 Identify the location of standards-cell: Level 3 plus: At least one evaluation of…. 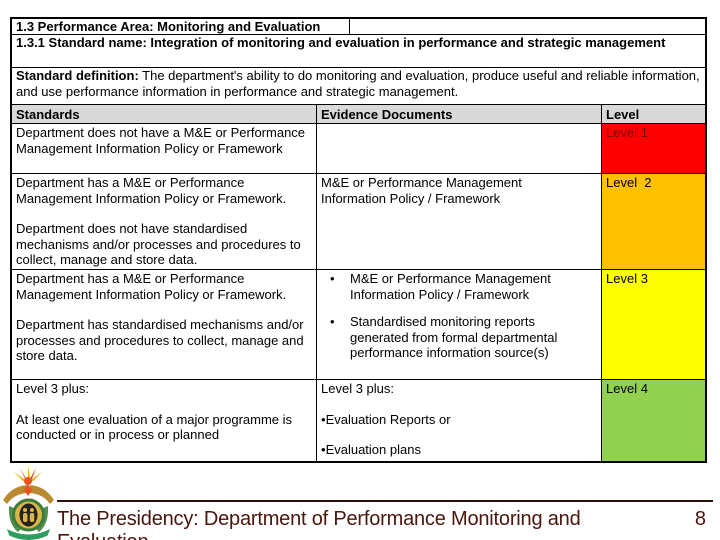
(164, 420).